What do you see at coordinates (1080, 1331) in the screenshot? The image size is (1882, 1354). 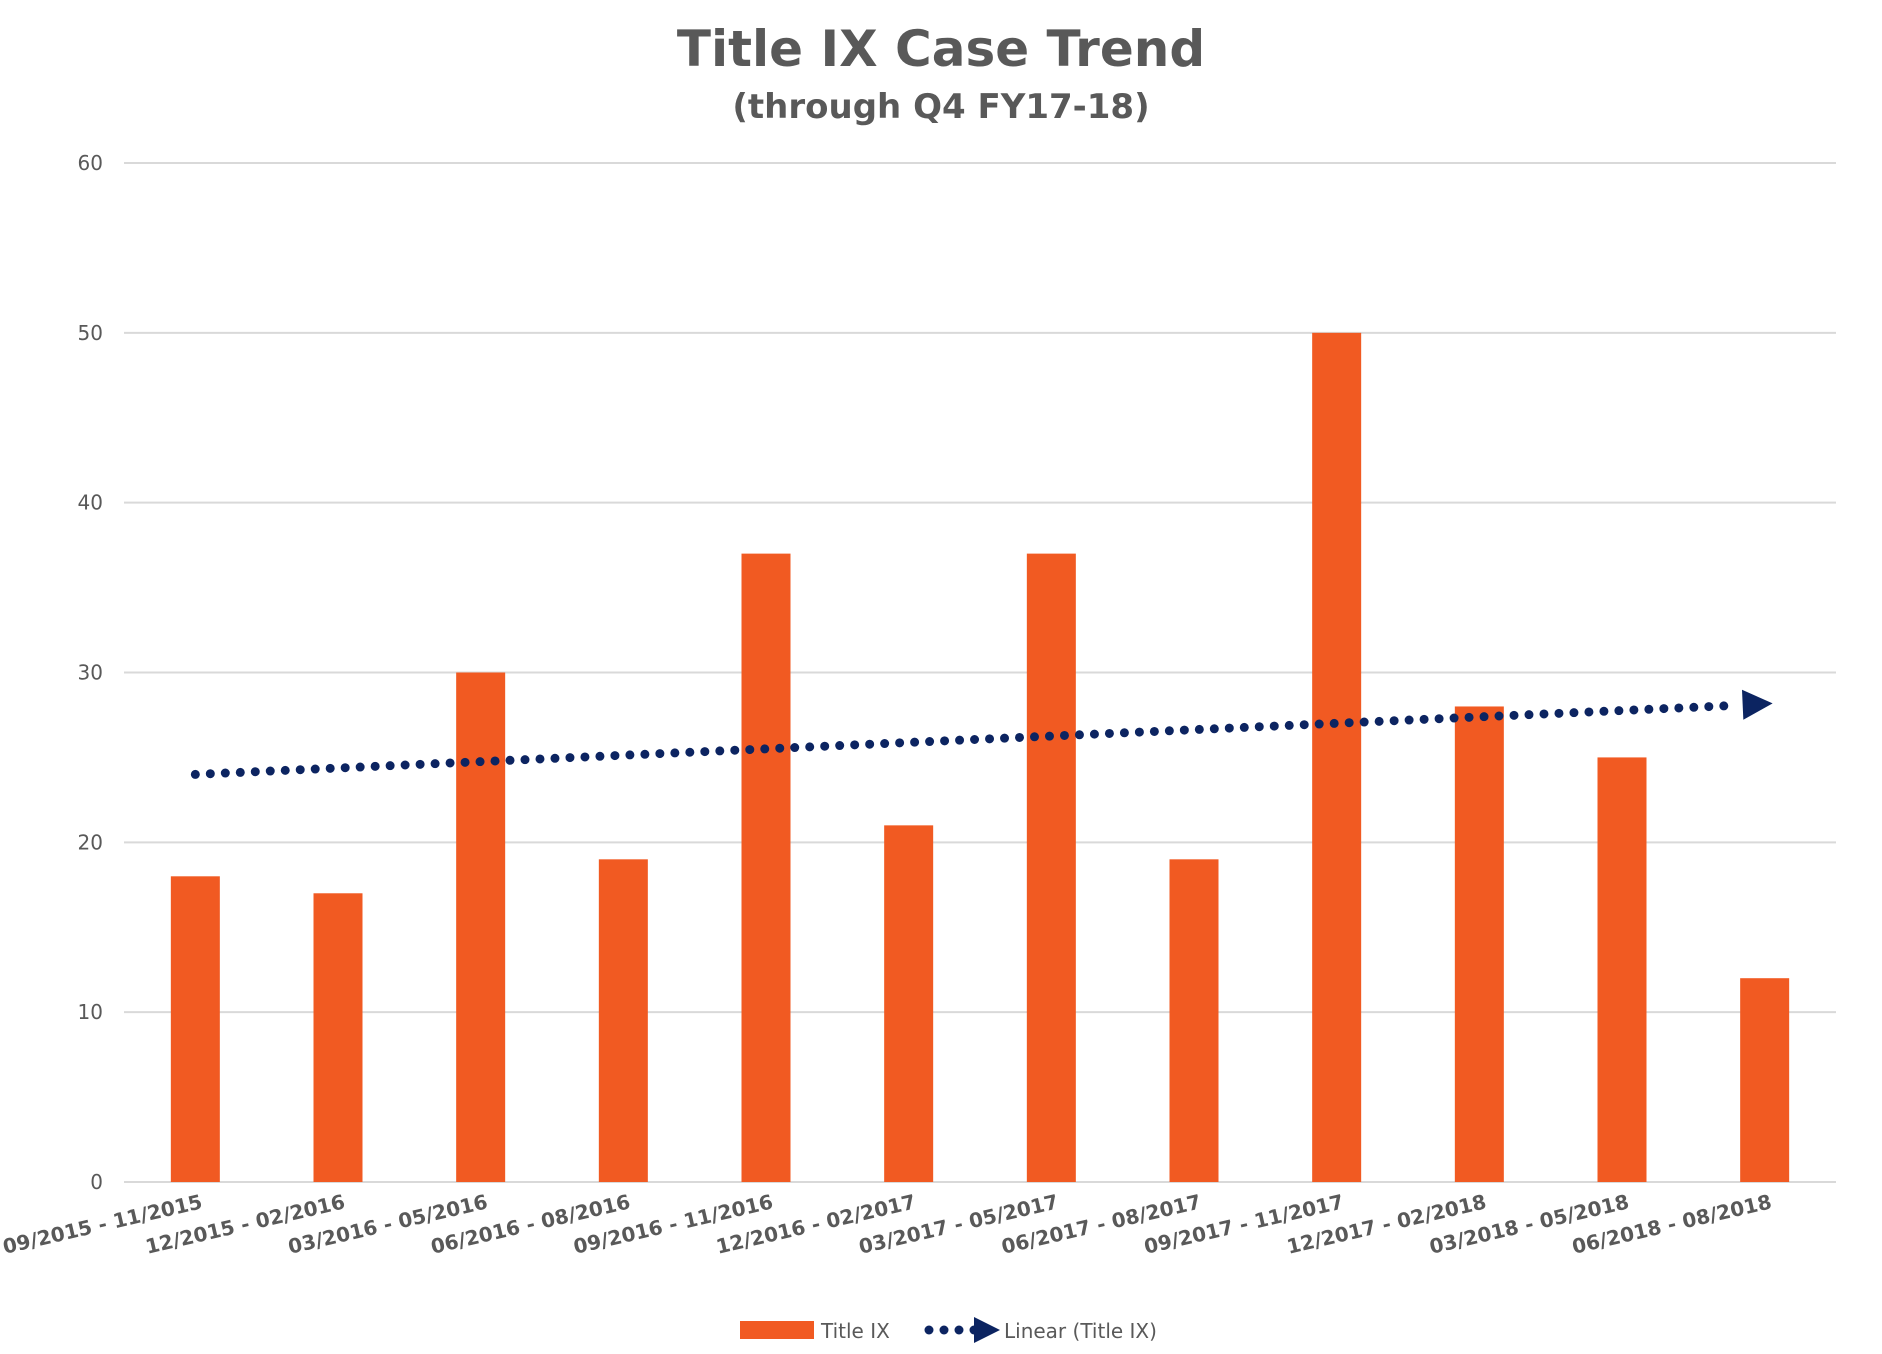 I see `legend-label-trendline: Linear (Title IX)` at bounding box center [1080, 1331].